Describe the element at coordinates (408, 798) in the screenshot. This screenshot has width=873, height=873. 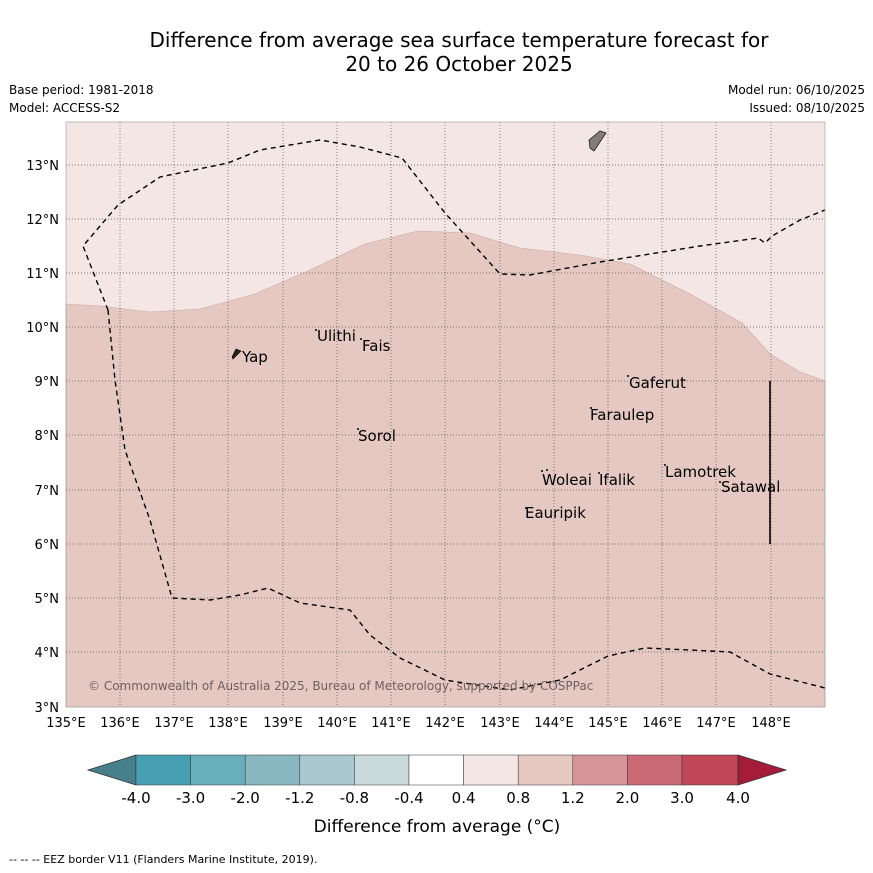
I see `colorbar-tick: -0.4` at that location.